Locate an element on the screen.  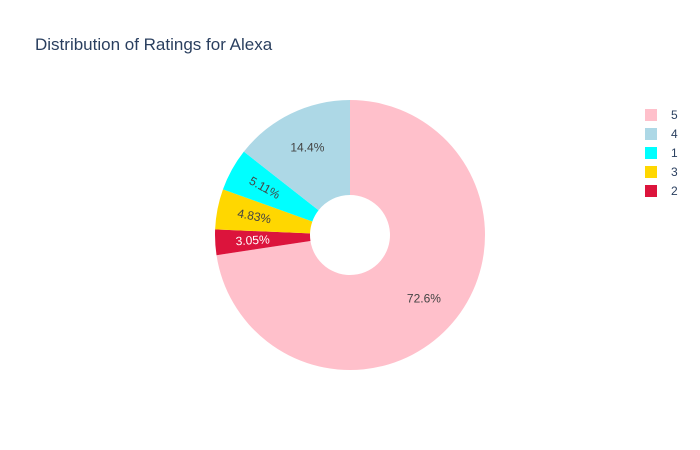
chart-title: Distribution of Ratings for Alexa is located at coordinates (154, 44).